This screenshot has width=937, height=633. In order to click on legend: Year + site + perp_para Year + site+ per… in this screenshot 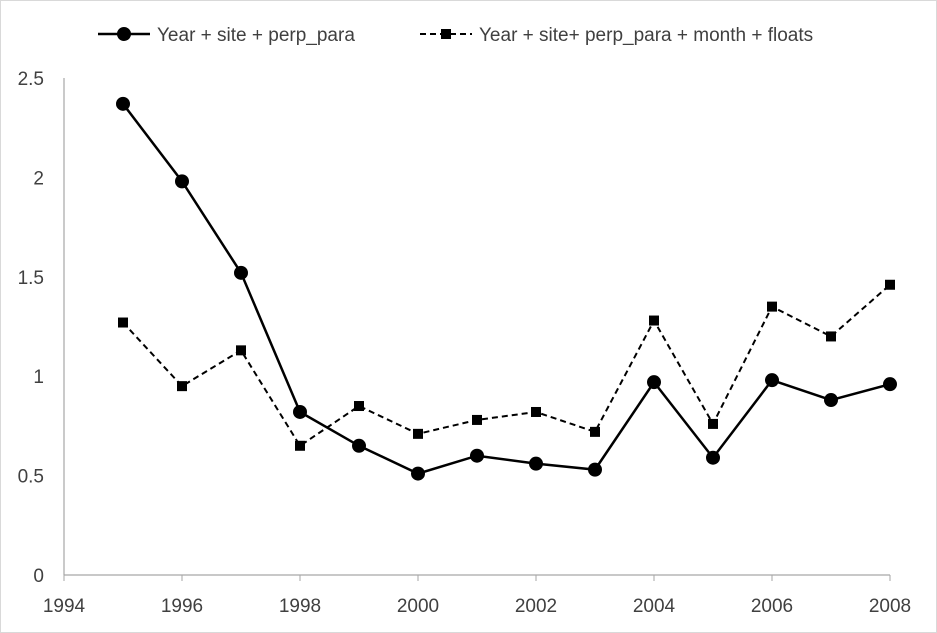, I will do `click(455, 35)`.